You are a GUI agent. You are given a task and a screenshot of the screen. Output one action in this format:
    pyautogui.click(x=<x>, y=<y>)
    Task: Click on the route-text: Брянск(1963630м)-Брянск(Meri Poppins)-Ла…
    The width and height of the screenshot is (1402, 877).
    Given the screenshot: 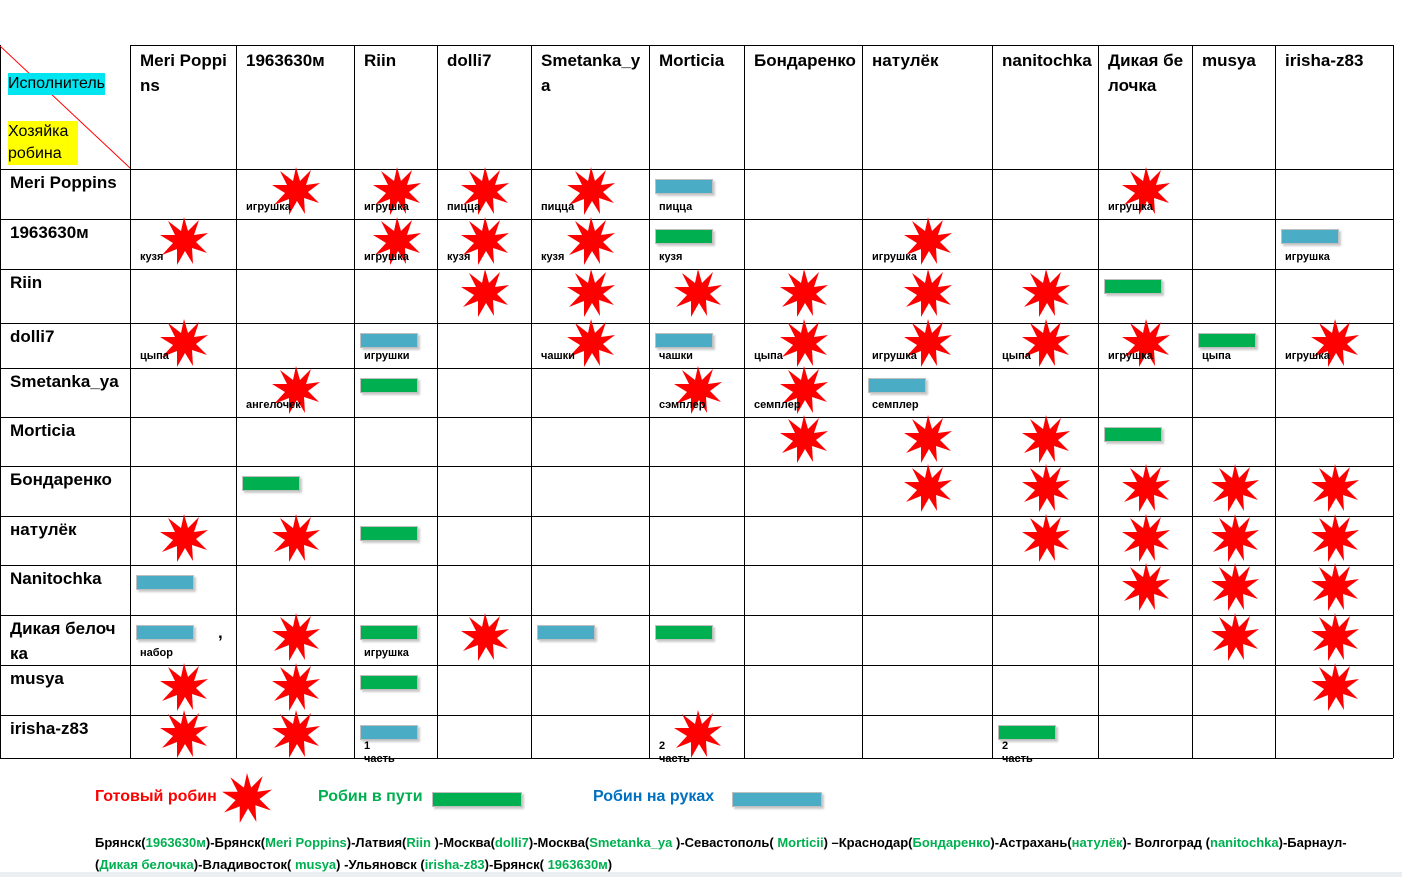 What is the action you would take?
    pyautogui.click(x=725, y=854)
    